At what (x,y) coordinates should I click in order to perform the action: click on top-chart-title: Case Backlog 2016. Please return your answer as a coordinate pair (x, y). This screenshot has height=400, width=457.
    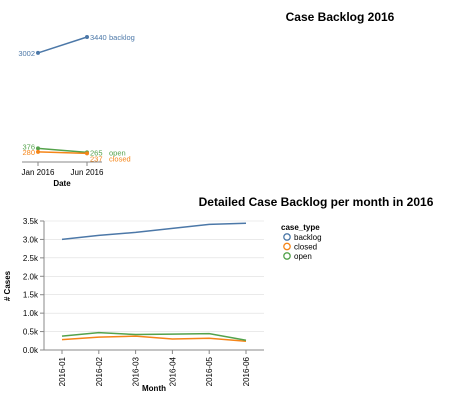
    Looking at the image, I should click on (340, 17).